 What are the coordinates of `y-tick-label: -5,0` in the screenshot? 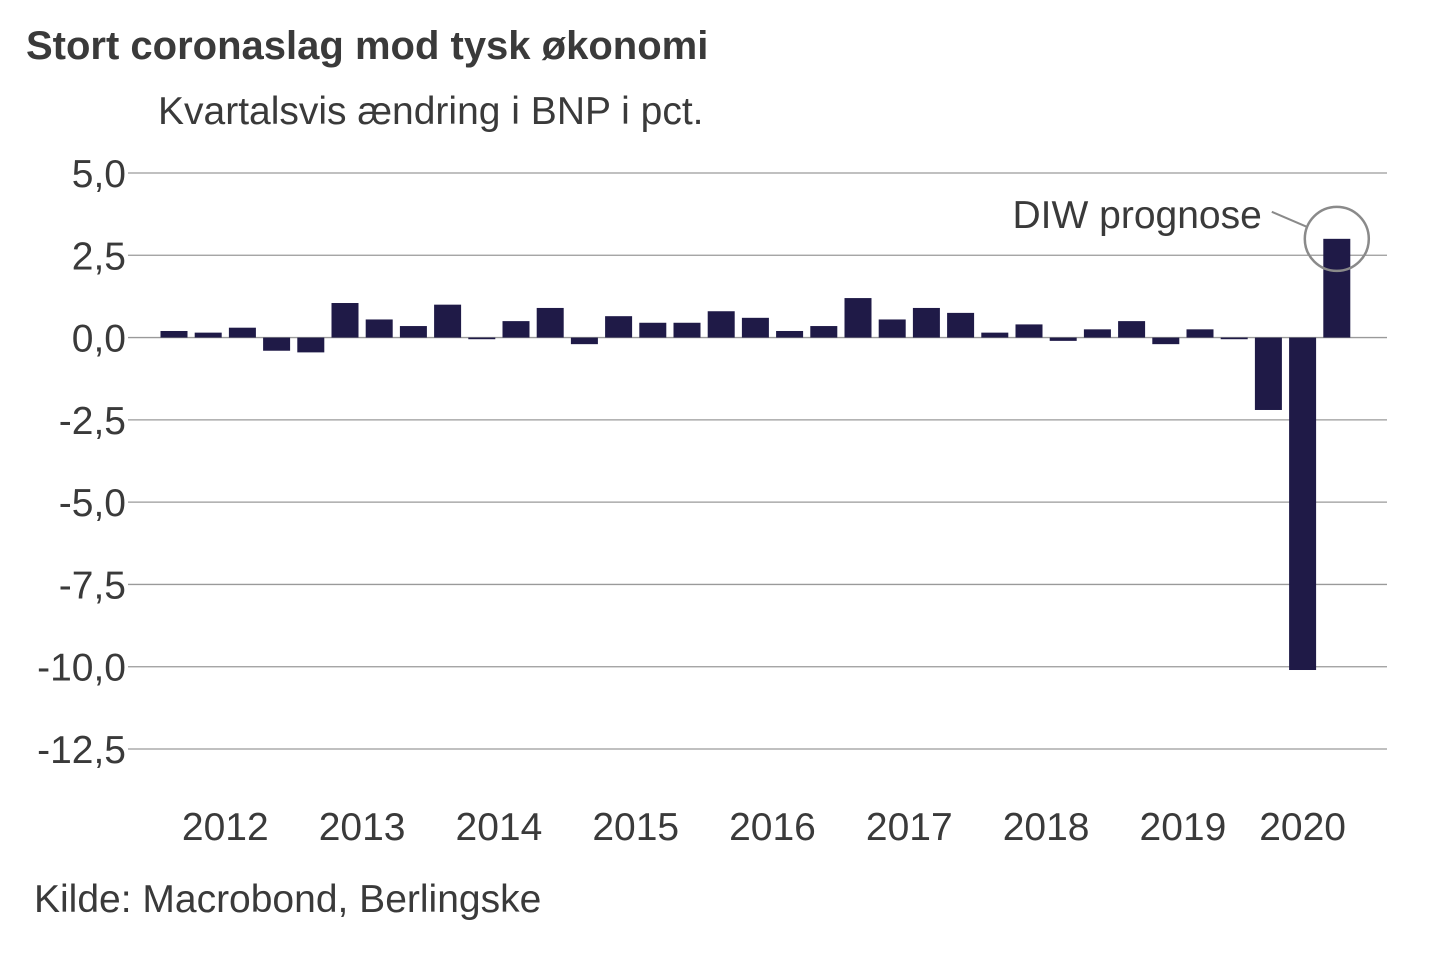 It's located at (92, 503).